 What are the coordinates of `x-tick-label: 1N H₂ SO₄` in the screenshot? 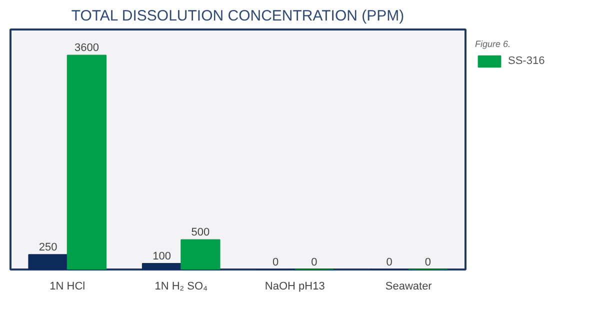 It's located at (181, 286).